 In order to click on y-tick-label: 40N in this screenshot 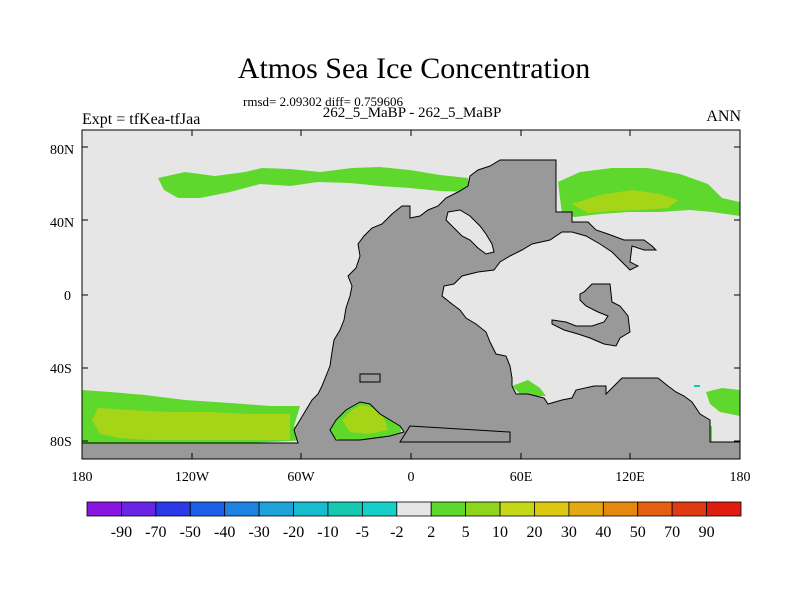, I will do `click(62, 223)`.